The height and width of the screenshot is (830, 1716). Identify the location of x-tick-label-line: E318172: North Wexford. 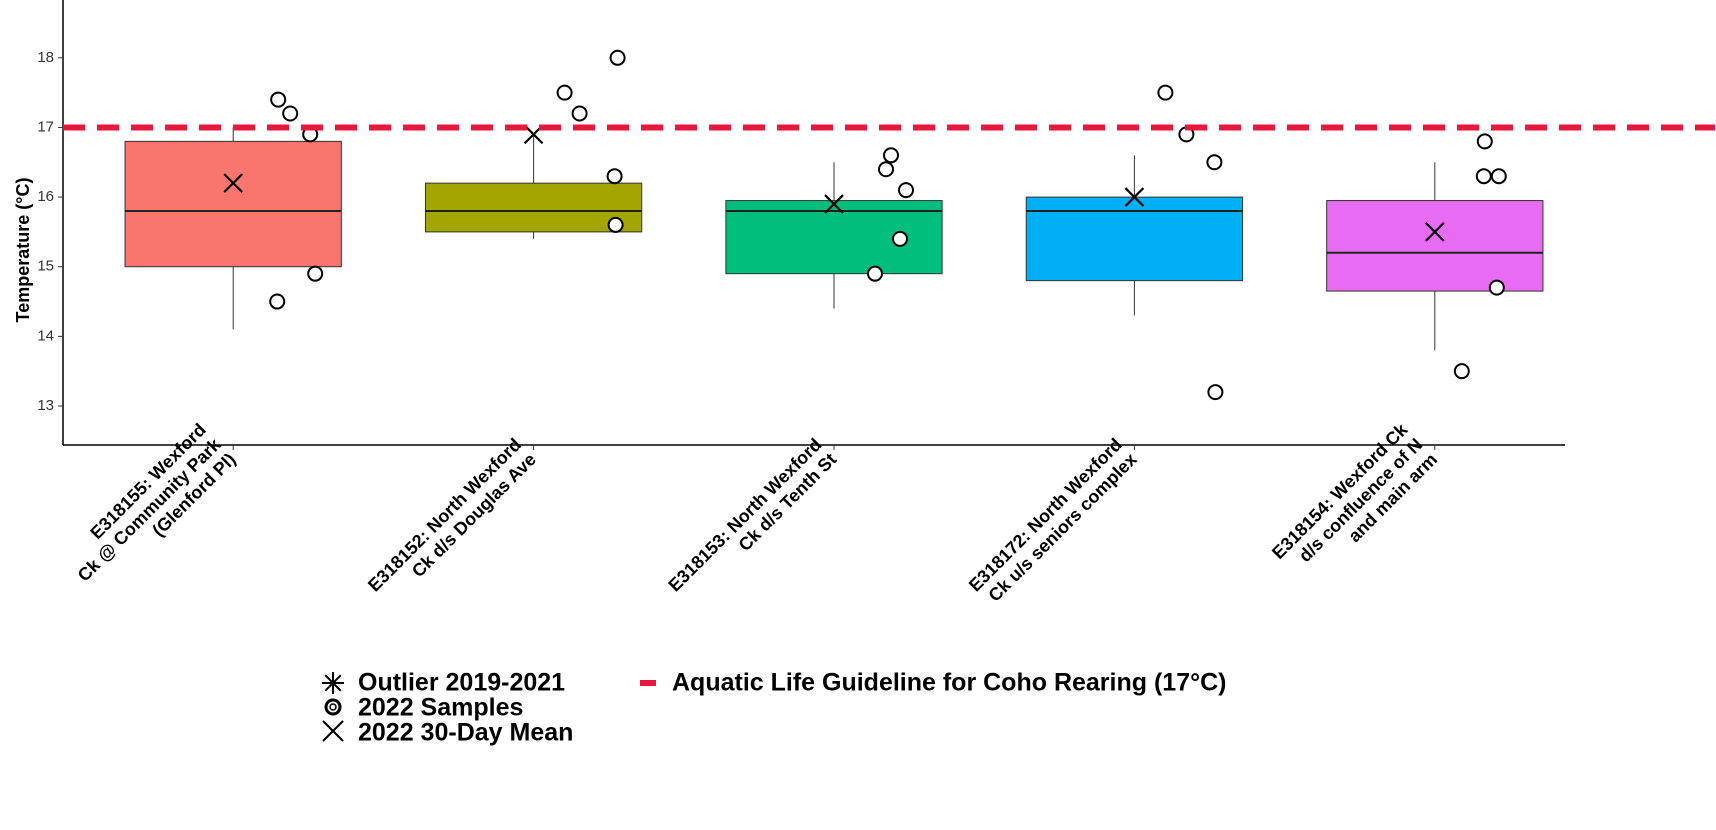
(1045, 514).